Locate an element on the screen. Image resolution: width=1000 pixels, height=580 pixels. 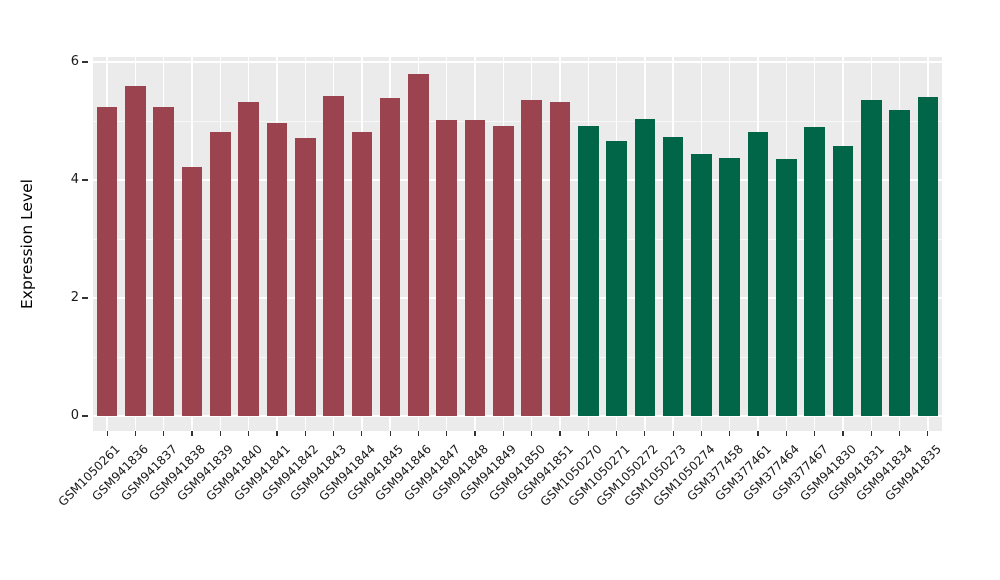
bar-GSM941845 is located at coordinates (390, 256).